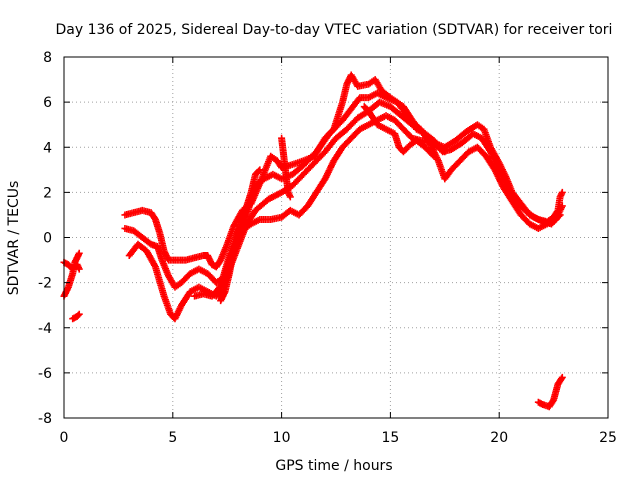 This screenshot has width=640, height=480. Describe the element at coordinates (47, 239) in the screenshot. I see `y-tick-label: 0` at that location.